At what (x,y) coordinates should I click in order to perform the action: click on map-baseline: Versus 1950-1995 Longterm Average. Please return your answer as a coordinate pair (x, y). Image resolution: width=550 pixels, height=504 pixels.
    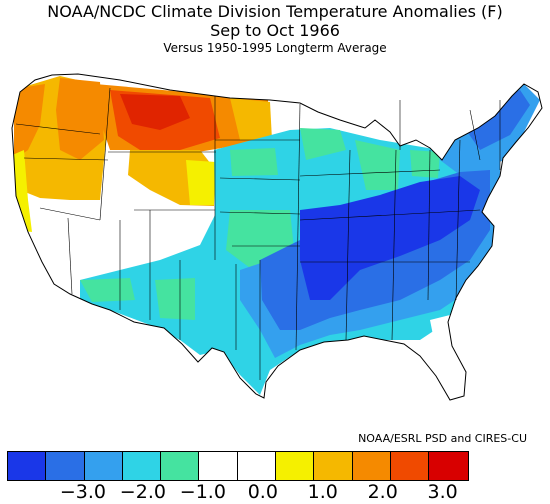
    Looking at the image, I should click on (275, 48).